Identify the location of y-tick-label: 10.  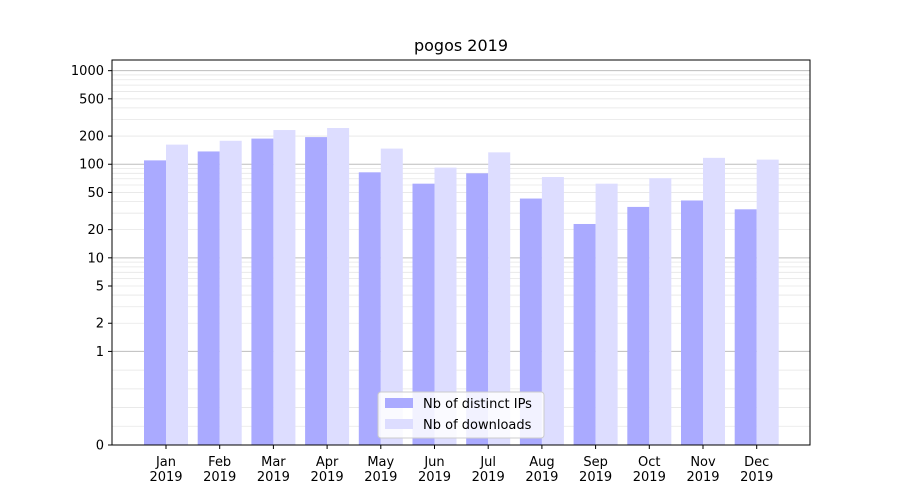
(95, 258).